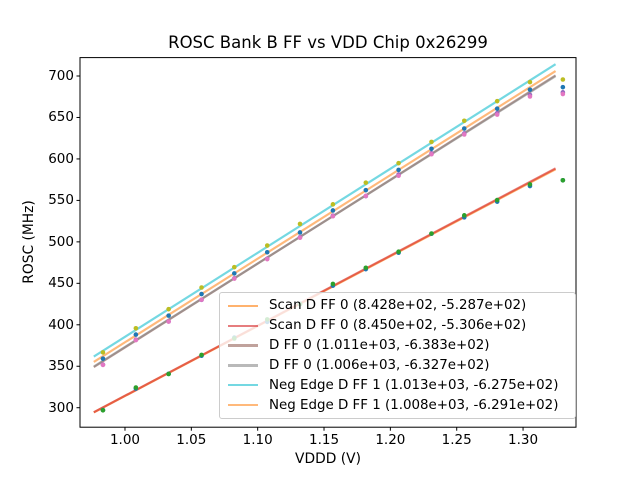 Image resolution: width=640 pixels, height=480 pixels. I want to click on legend-entry: Neg Edge D FF 1 (1.008e+03, -6.291e+02), so click(397, 405).